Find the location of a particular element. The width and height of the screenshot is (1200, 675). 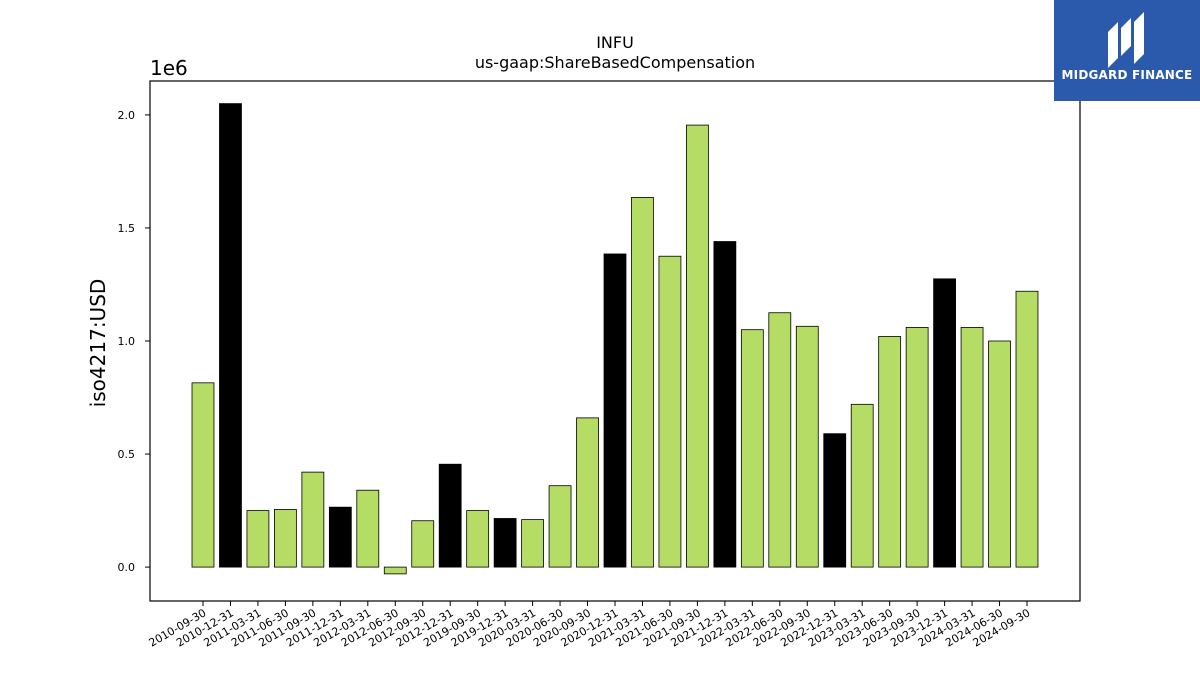

y-tick-label: 1.5 is located at coordinates (127, 228).